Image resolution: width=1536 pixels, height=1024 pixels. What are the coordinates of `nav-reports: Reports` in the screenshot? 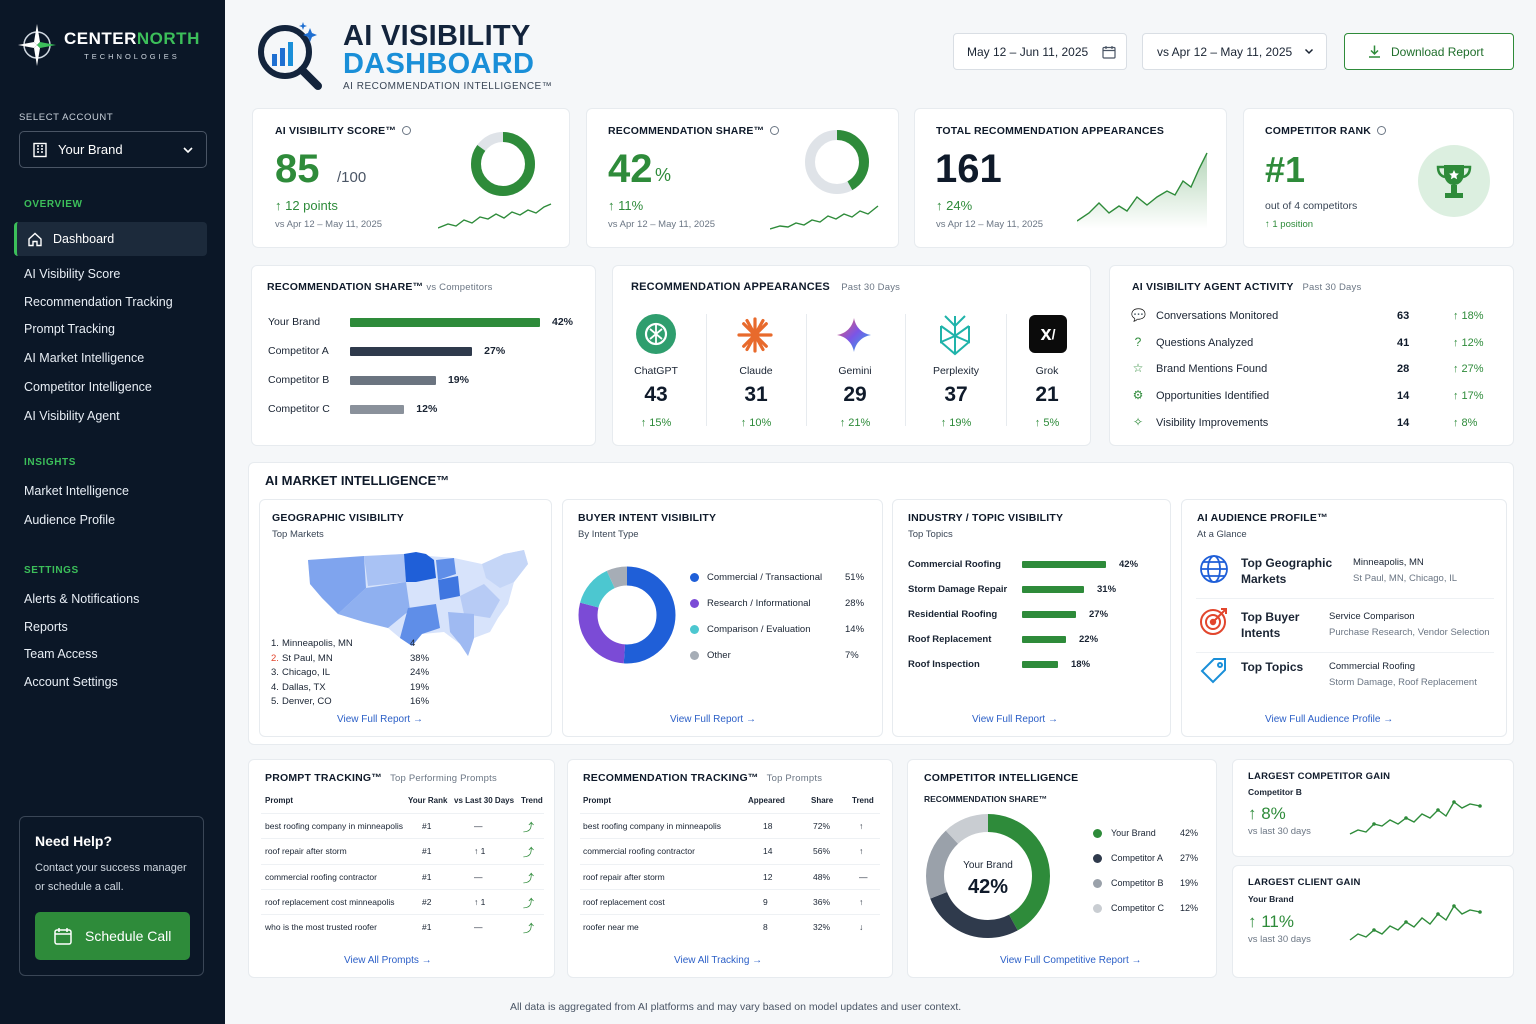 It's located at (46, 627).